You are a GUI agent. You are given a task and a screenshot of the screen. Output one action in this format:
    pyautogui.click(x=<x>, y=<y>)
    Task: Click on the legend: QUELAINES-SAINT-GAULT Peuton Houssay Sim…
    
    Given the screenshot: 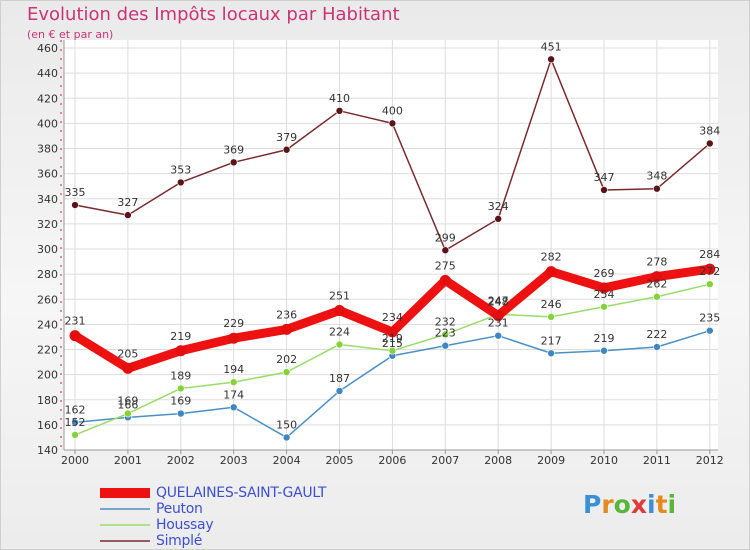 What is the action you would take?
    pyautogui.click(x=213, y=517)
    